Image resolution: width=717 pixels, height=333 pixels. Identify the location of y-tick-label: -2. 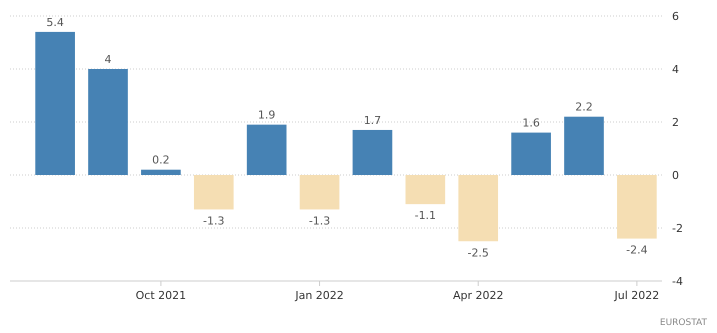
(677, 228).